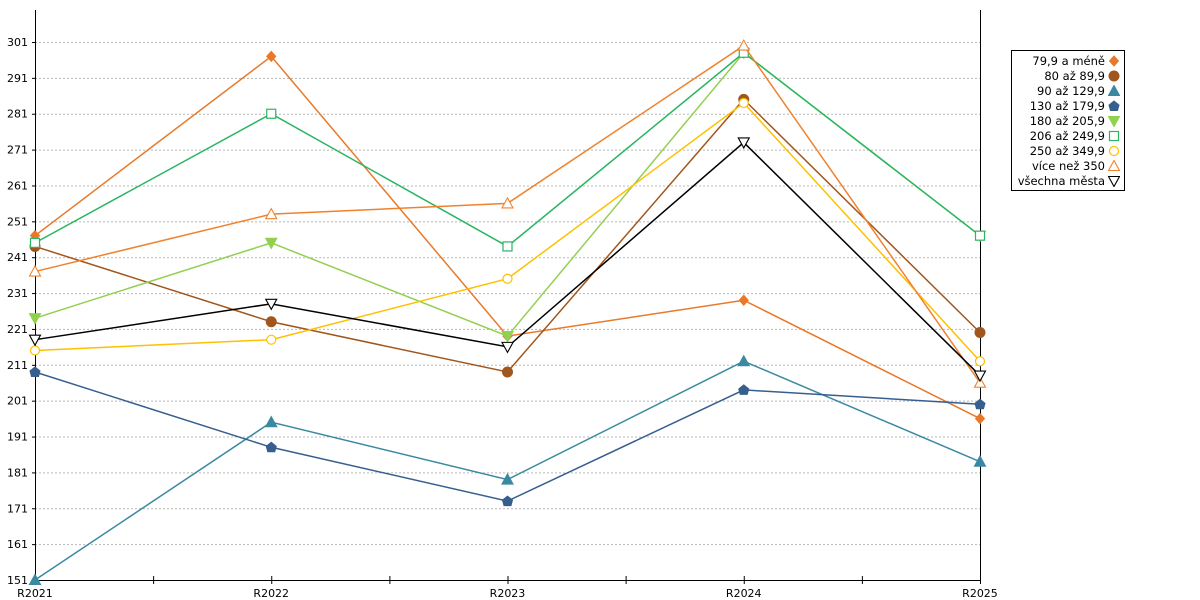 The height and width of the screenshot is (600, 1200). What do you see at coordinates (17, 508) in the screenshot?
I see `y-tick-label: 171` at bounding box center [17, 508].